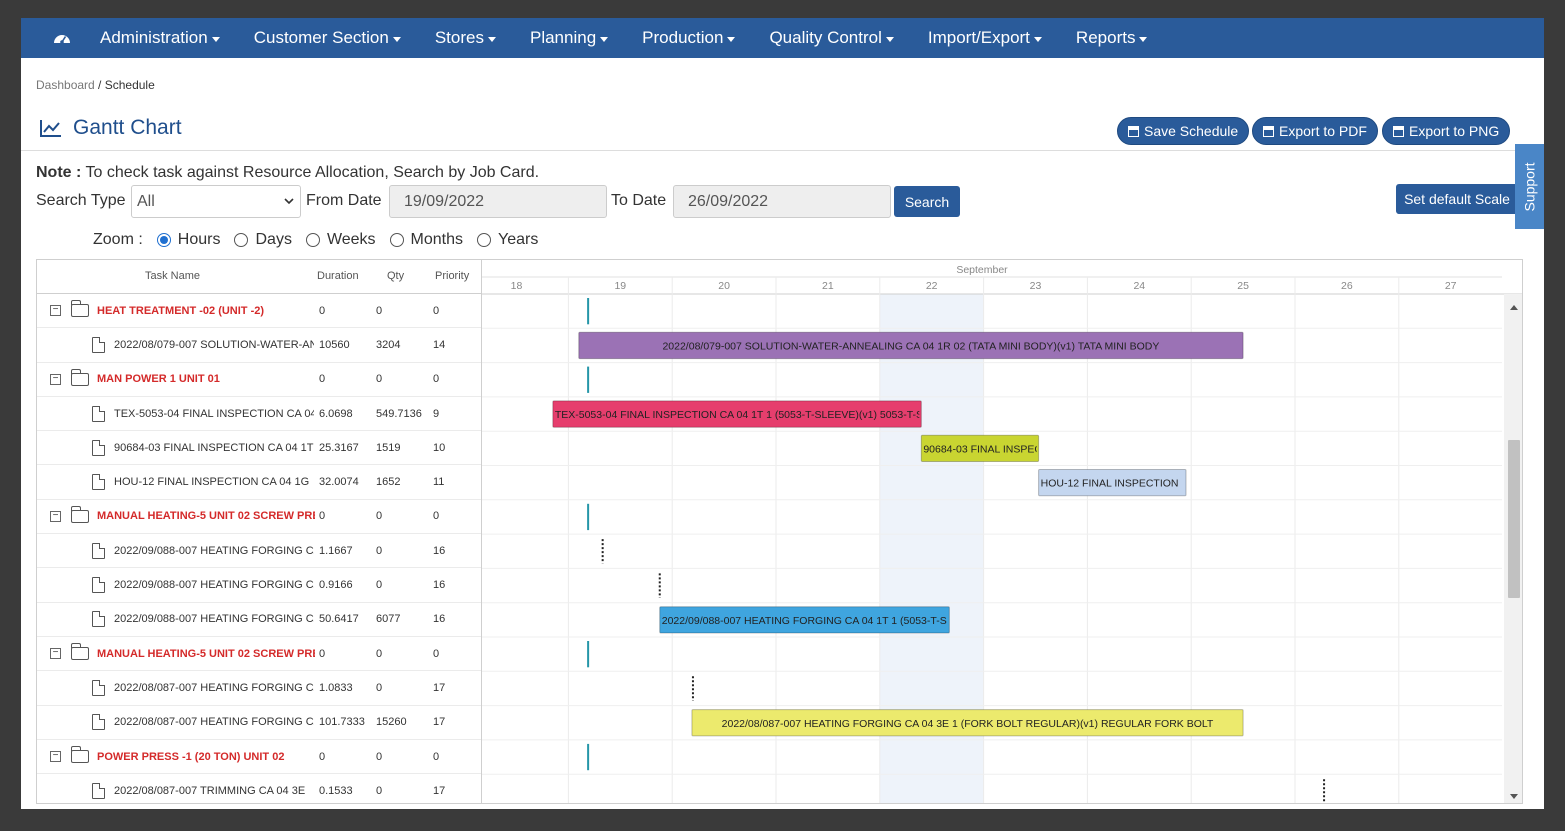 The image size is (1565, 831). Describe the element at coordinates (351, 239) in the screenshot. I see `zoom-option-label: Weeks` at that location.